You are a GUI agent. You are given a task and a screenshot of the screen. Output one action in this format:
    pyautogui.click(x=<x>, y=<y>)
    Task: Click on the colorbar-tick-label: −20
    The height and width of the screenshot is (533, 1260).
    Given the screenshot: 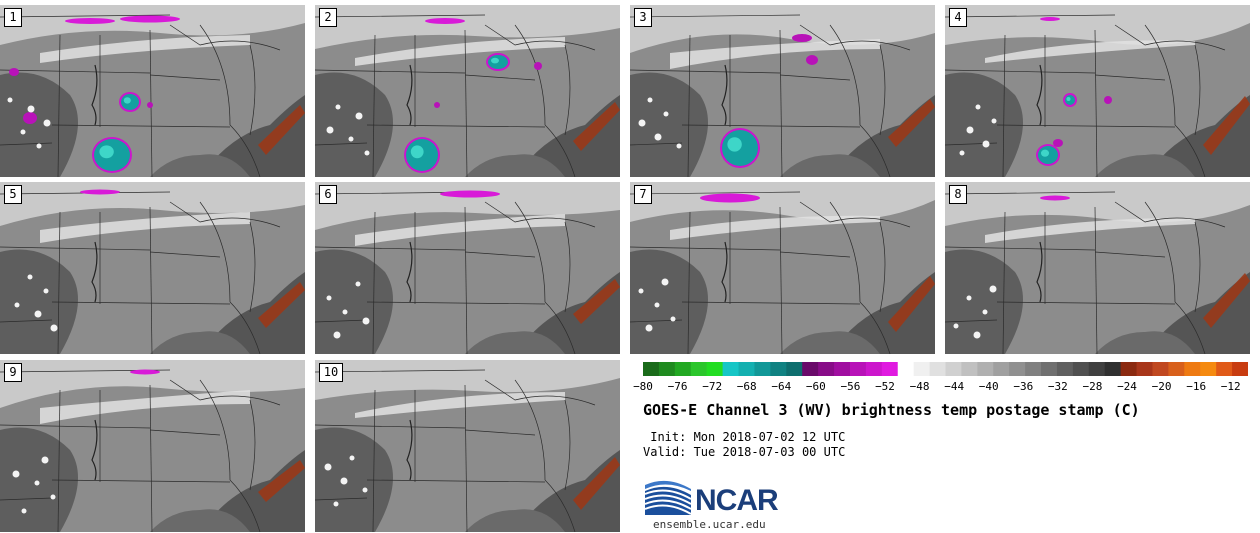 What is the action you would take?
    pyautogui.click(x=1161, y=386)
    